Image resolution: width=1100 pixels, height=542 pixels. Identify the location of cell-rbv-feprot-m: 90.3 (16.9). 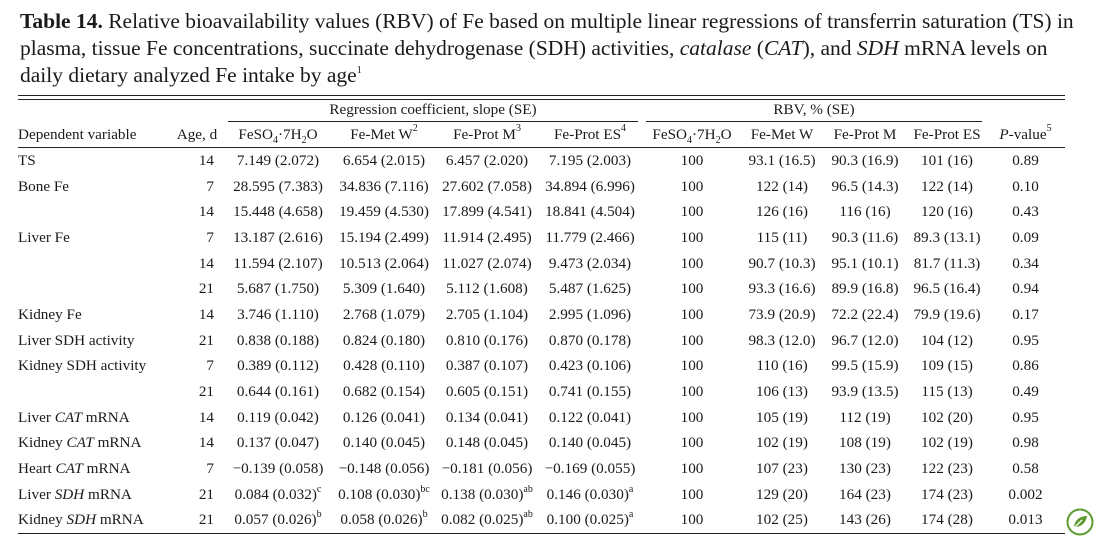
(865, 160).